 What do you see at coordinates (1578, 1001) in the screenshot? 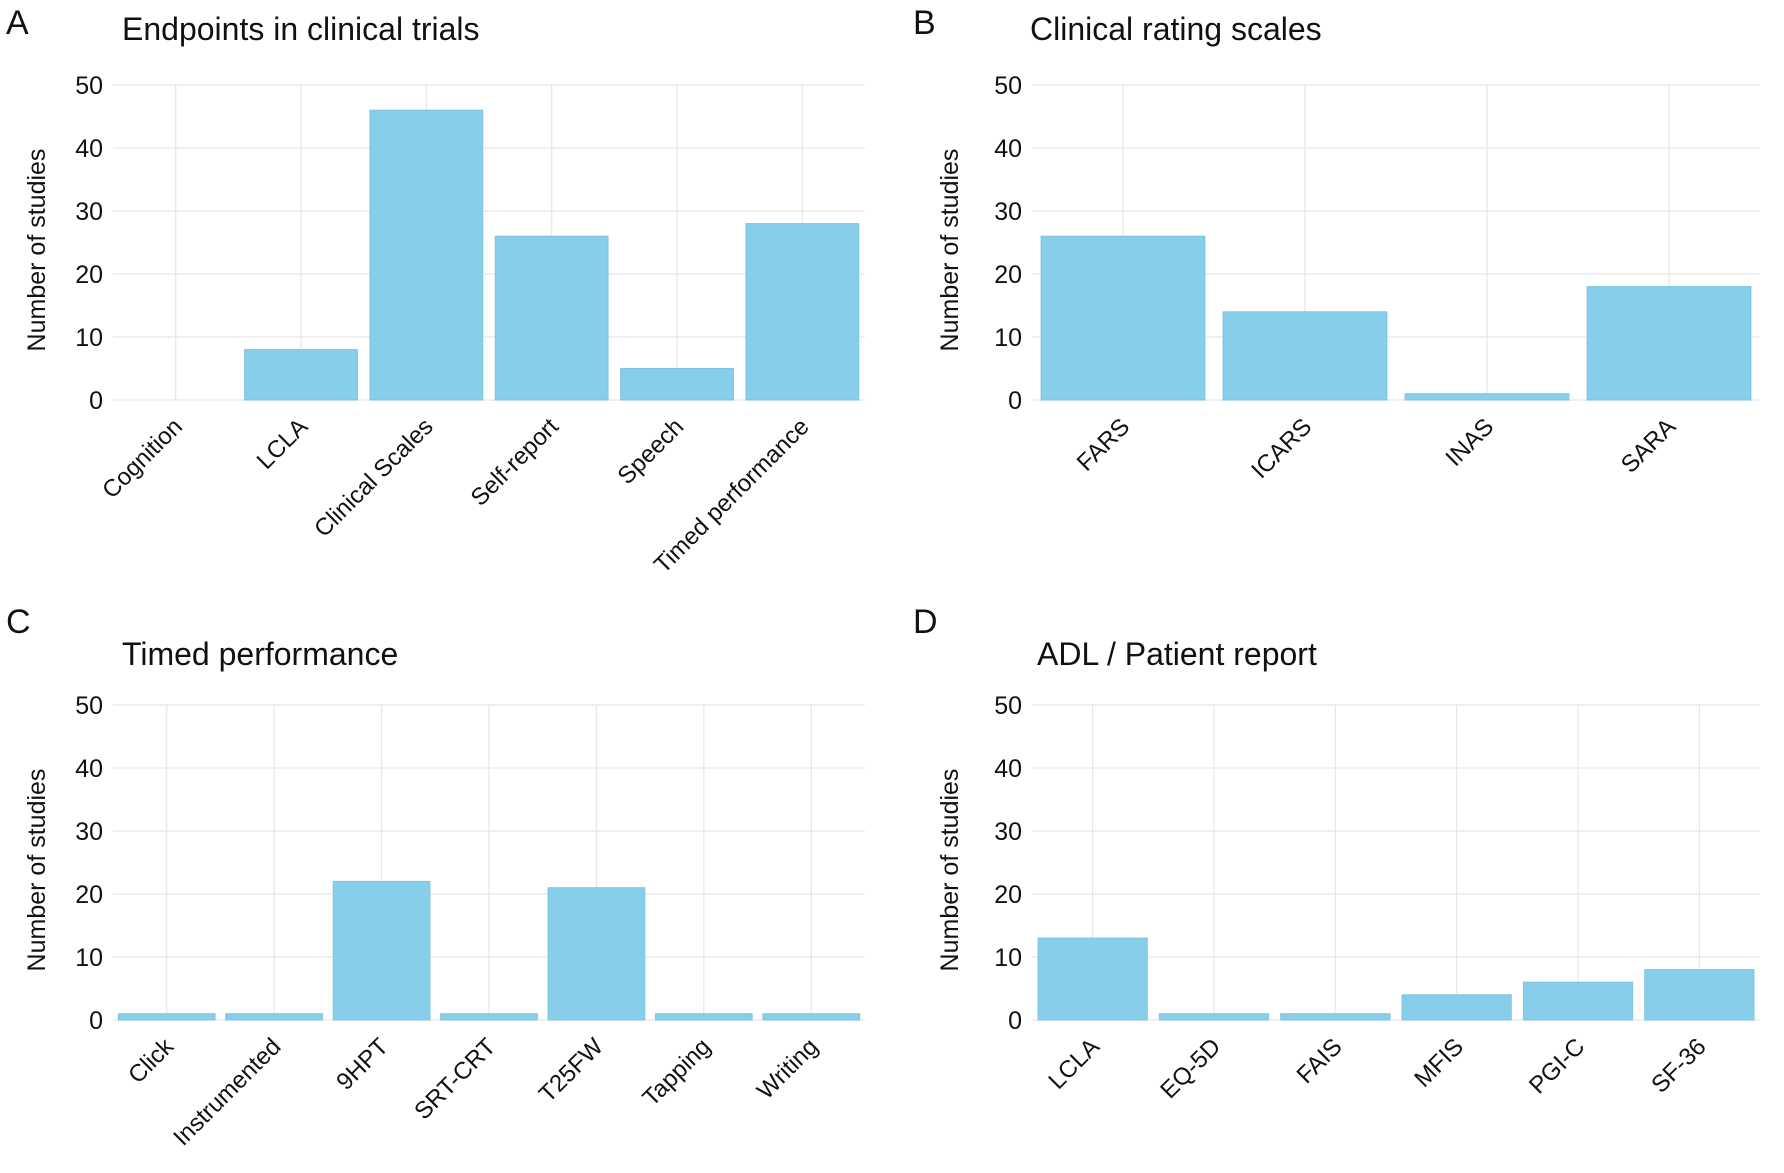
I see `bar-pgi-c` at bounding box center [1578, 1001].